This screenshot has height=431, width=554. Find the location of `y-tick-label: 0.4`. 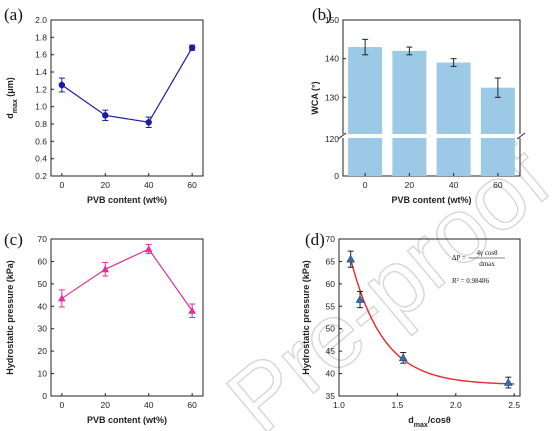

y-tick-label: 0.4 is located at coordinates (41, 159).